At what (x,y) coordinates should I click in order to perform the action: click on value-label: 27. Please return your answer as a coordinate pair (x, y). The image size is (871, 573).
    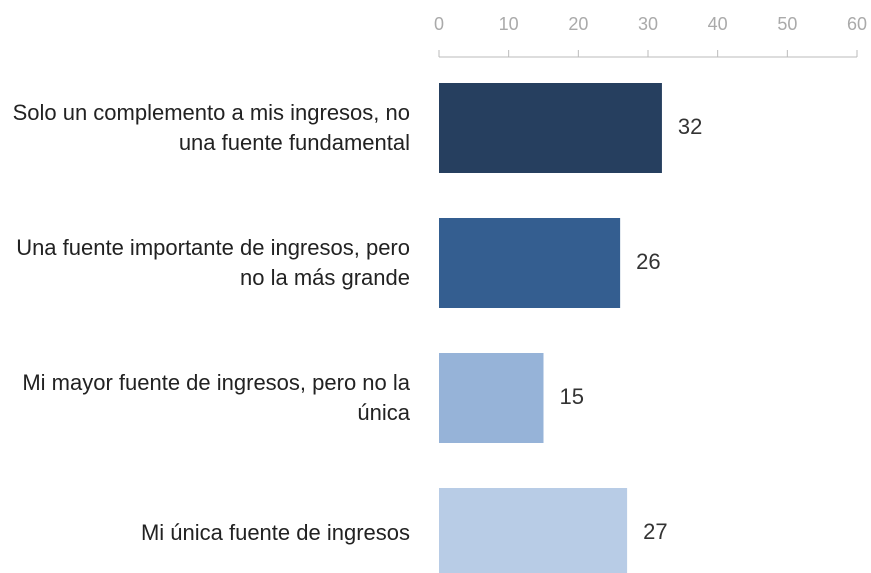
    Looking at the image, I should click on (655, 531).